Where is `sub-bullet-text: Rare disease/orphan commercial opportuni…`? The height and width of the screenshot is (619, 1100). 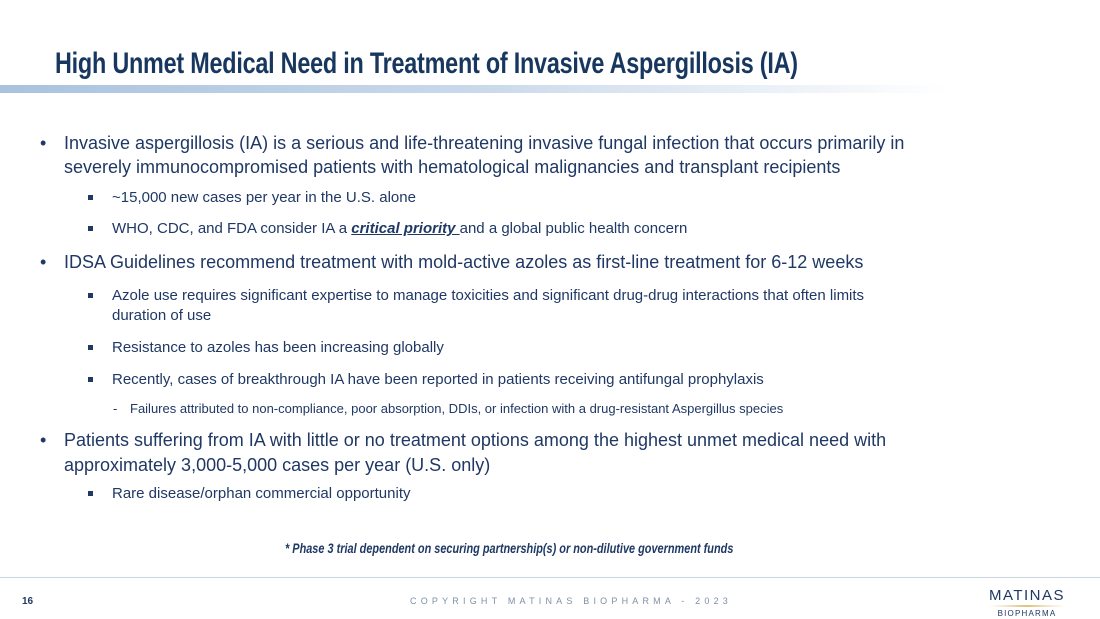
sub-bullet-text: Rare disease/orphan commercial opportuni… is located at coordinates (261, 493).